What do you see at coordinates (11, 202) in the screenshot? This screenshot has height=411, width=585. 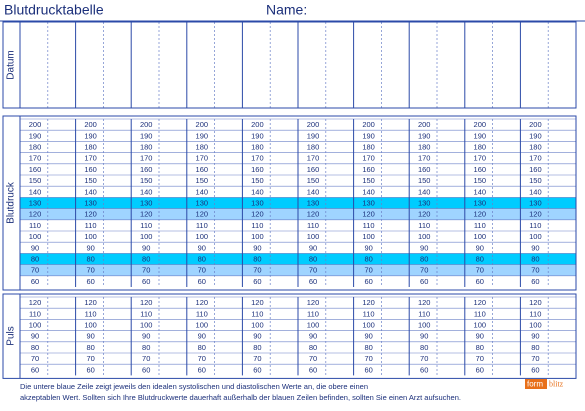 I see `section-label: Blutdruck` at bounding box center [11, 202].